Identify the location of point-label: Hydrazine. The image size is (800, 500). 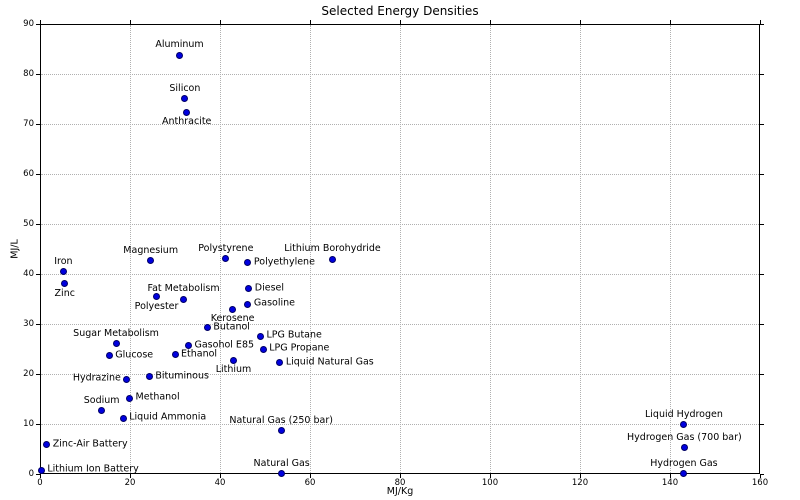
(96, 378).